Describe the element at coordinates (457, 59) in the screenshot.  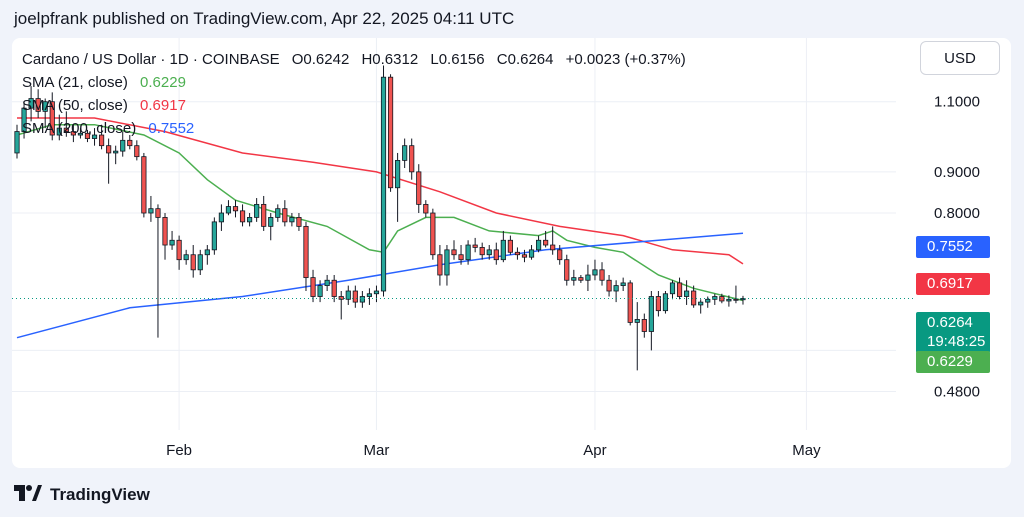
I see `legend-low: L0.6156` at that location.